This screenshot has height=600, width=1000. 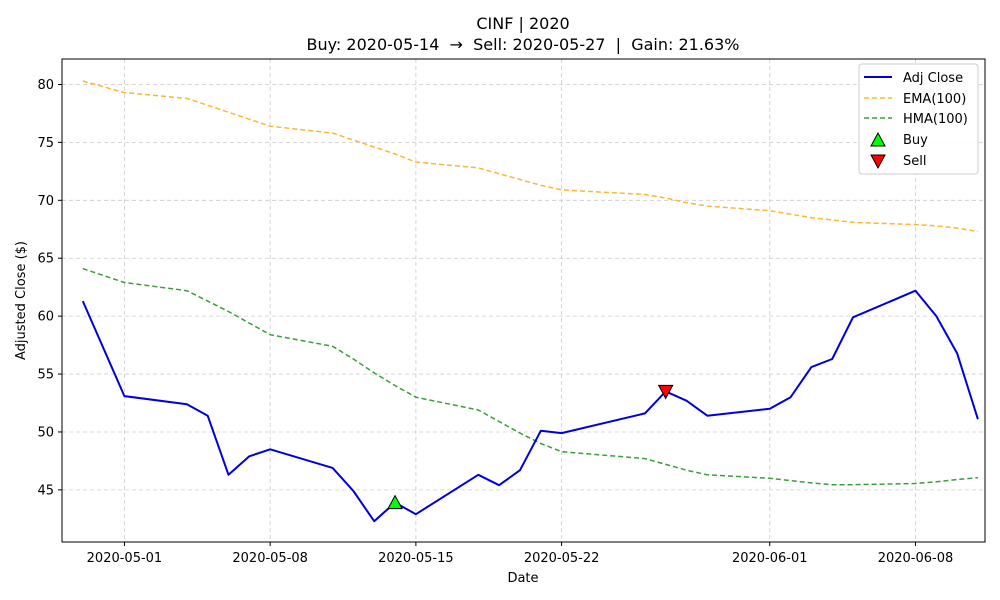 What do you see at coordinates (878, 139) in the screenshot?
I see `legend-buy-icon` at bounding box center [878, 139].